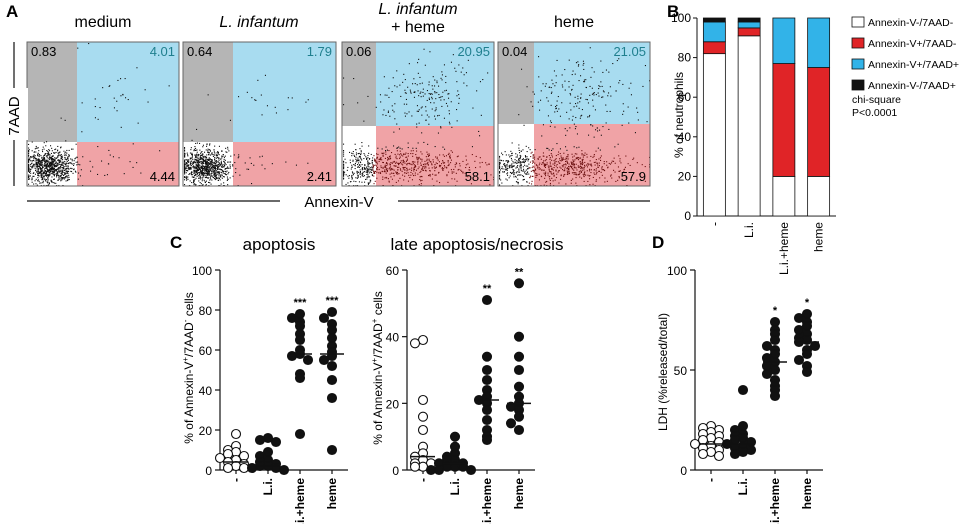 The height and width of the screenshot is (524, 963). I want to click on y-label-part: cells, so click(189, 305).